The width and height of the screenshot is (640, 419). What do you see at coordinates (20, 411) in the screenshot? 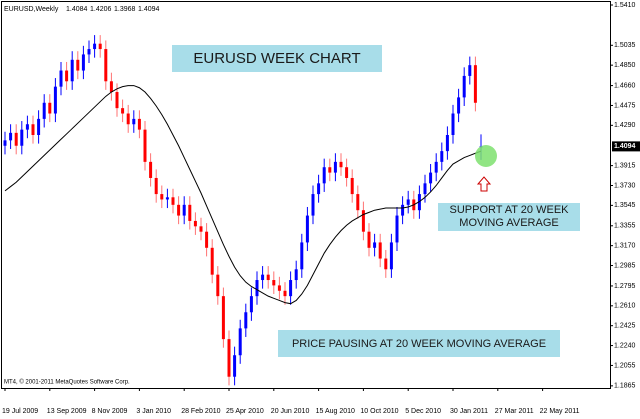
I see `x-tick-label: 19 Jul 2009` at bounding box center [20, 411].